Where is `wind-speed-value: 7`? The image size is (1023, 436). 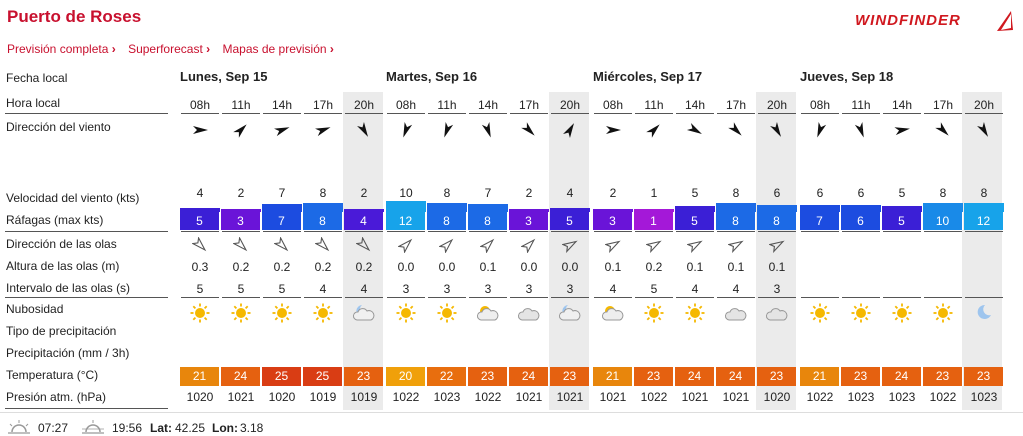
wind-speed-value: 7 is located at coordinates (488, 193).